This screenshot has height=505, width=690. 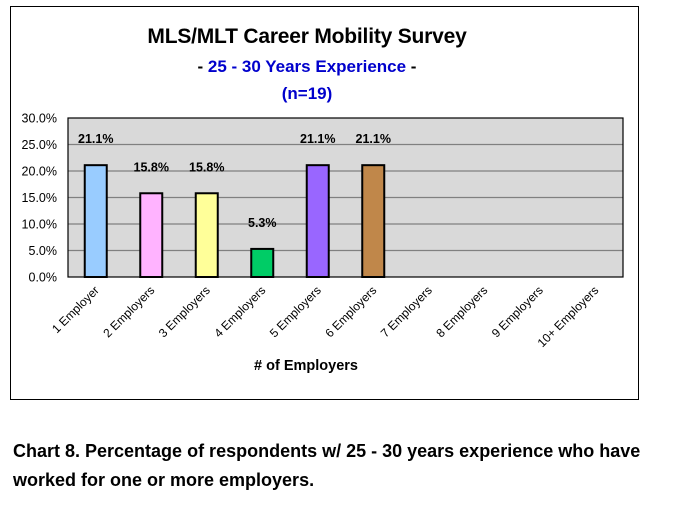 I want to click on x-tick-label: 5 Employers, so click(x=295, y=311).